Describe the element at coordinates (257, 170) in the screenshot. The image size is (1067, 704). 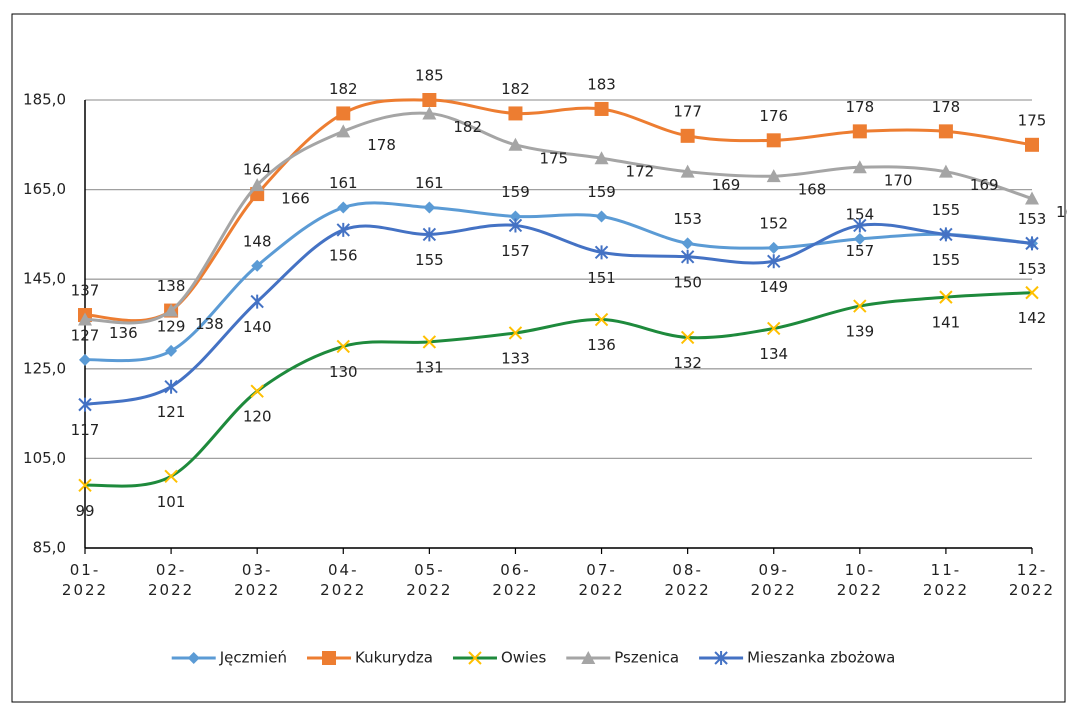
I see `data-label: 164` at that location.